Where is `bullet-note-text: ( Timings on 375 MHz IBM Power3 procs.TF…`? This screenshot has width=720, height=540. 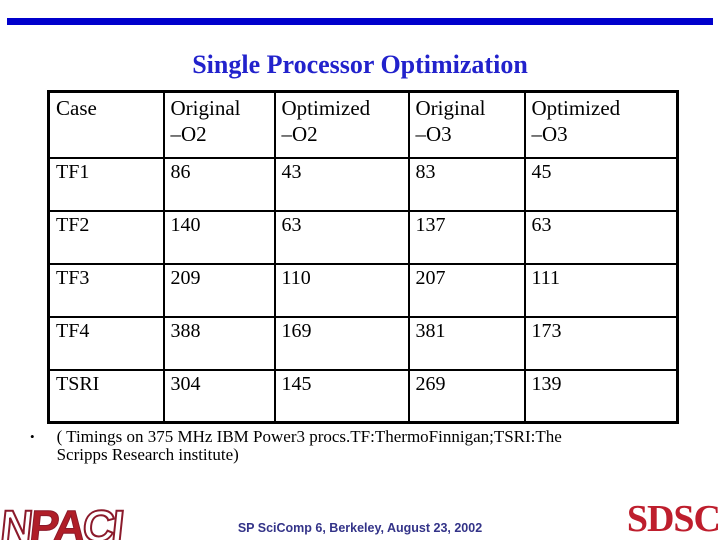
bullet-note-text: ( Timings on 375 MHz IBM Power3 procs.TF… is located at coordinates (309, 446).